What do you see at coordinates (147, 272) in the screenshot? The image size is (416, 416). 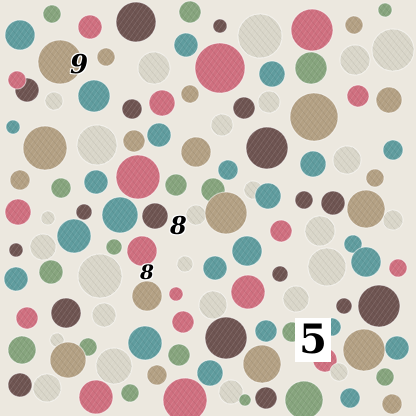 I see `hidden-number-8-lower: 8` at bounding box center [147, 272].